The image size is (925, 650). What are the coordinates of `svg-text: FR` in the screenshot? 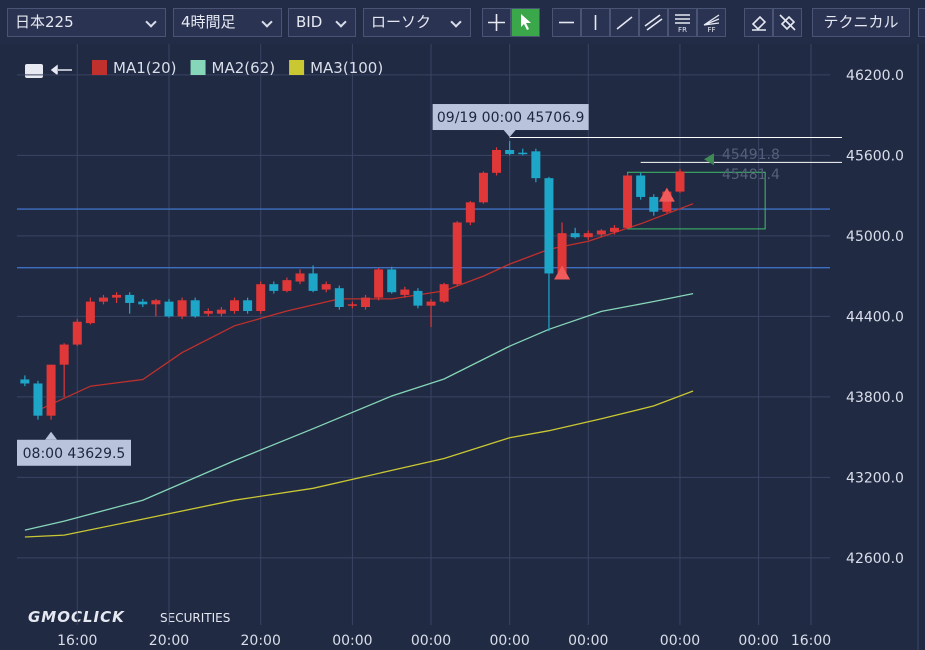 It's located at (682, 30).